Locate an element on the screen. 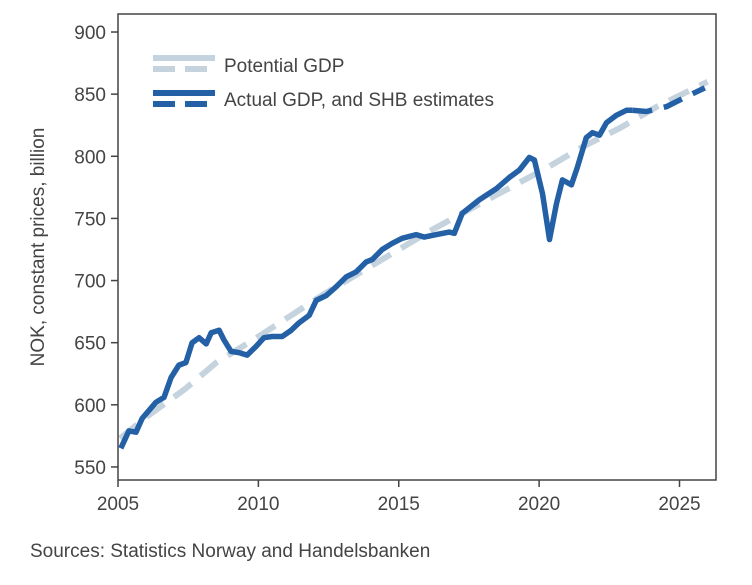 The image size is (752, 585). x-tick-label: 2025 is located at coordinates (679, 504).